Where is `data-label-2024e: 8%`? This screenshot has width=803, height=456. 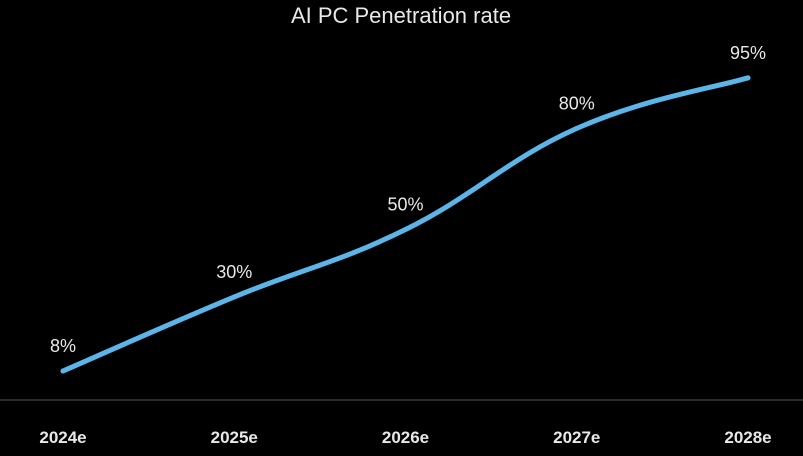 data-label-2024e: 8% is located at coordinates (63, 346).